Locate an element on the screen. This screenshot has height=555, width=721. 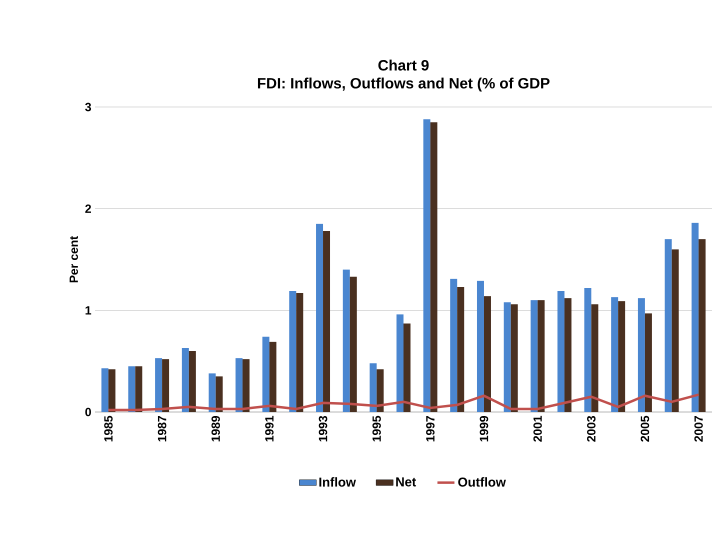
legend-label: Inflow is located at coordinates (337, 482).